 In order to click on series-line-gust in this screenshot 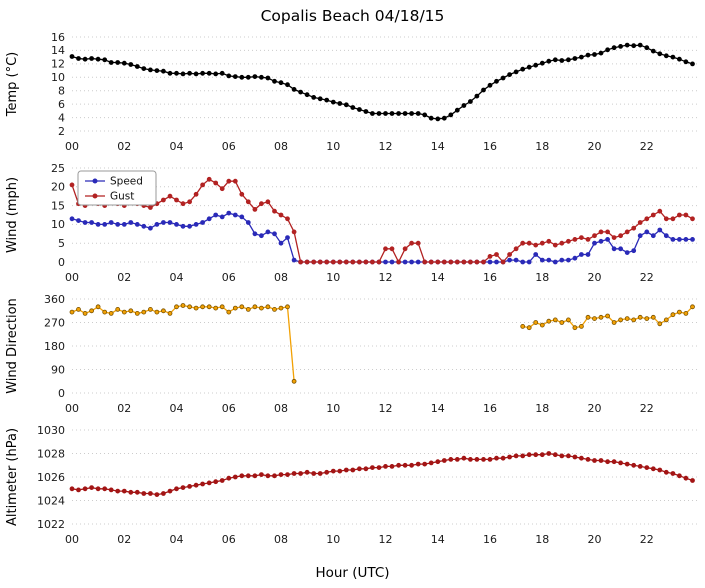, I will do `click(382, 221)`.